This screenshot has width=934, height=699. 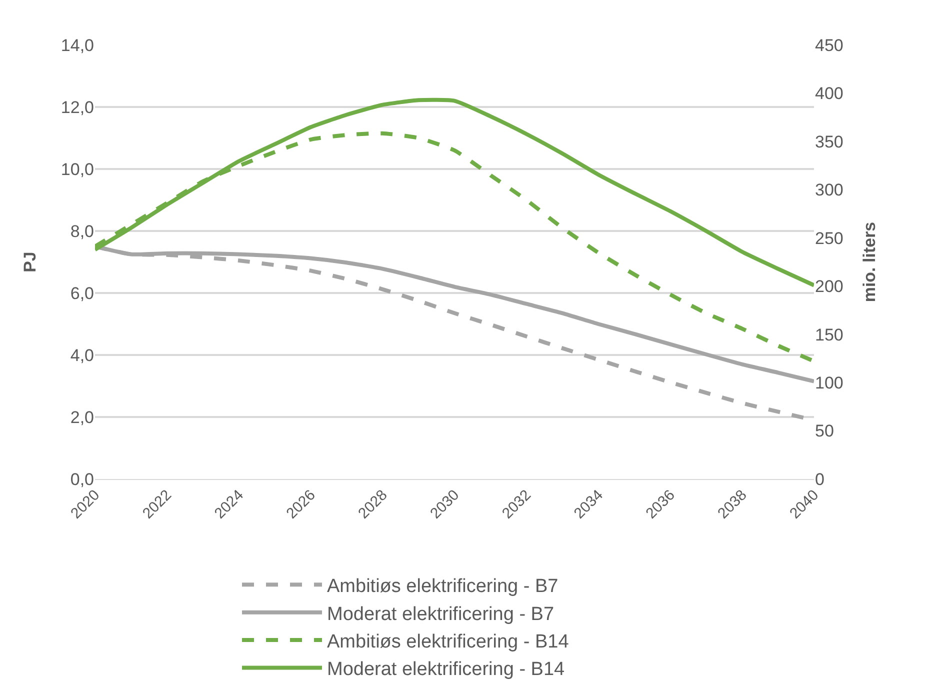 I want to click on y2-tick-label: 0, so click(x=819, y=479).